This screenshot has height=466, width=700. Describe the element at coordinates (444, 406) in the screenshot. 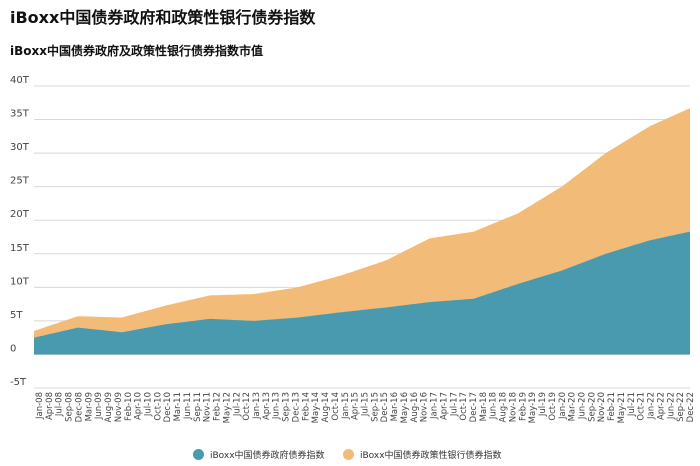

I see `x-tick-label: Apr-17` at that location.